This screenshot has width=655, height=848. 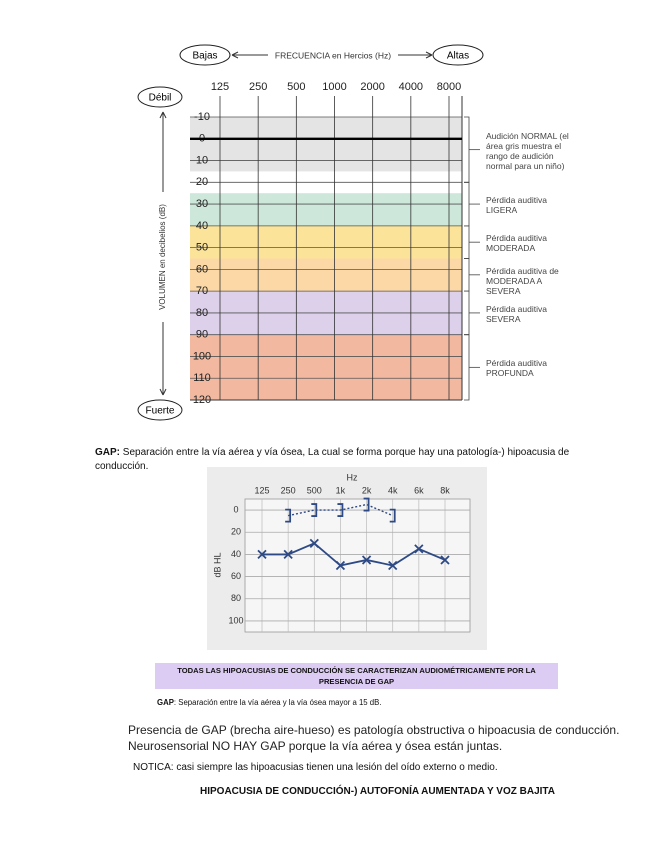 I want to click on range-label: Pérdida auditiva SEVERA, so click(x=516, y=313).